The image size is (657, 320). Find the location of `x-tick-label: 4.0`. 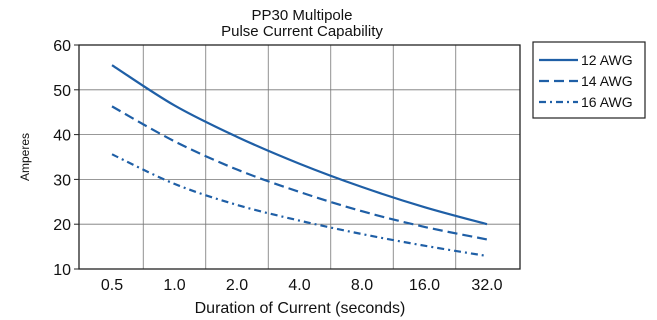

x-tick-label: 4.0 is located at coordinates (299, 285).